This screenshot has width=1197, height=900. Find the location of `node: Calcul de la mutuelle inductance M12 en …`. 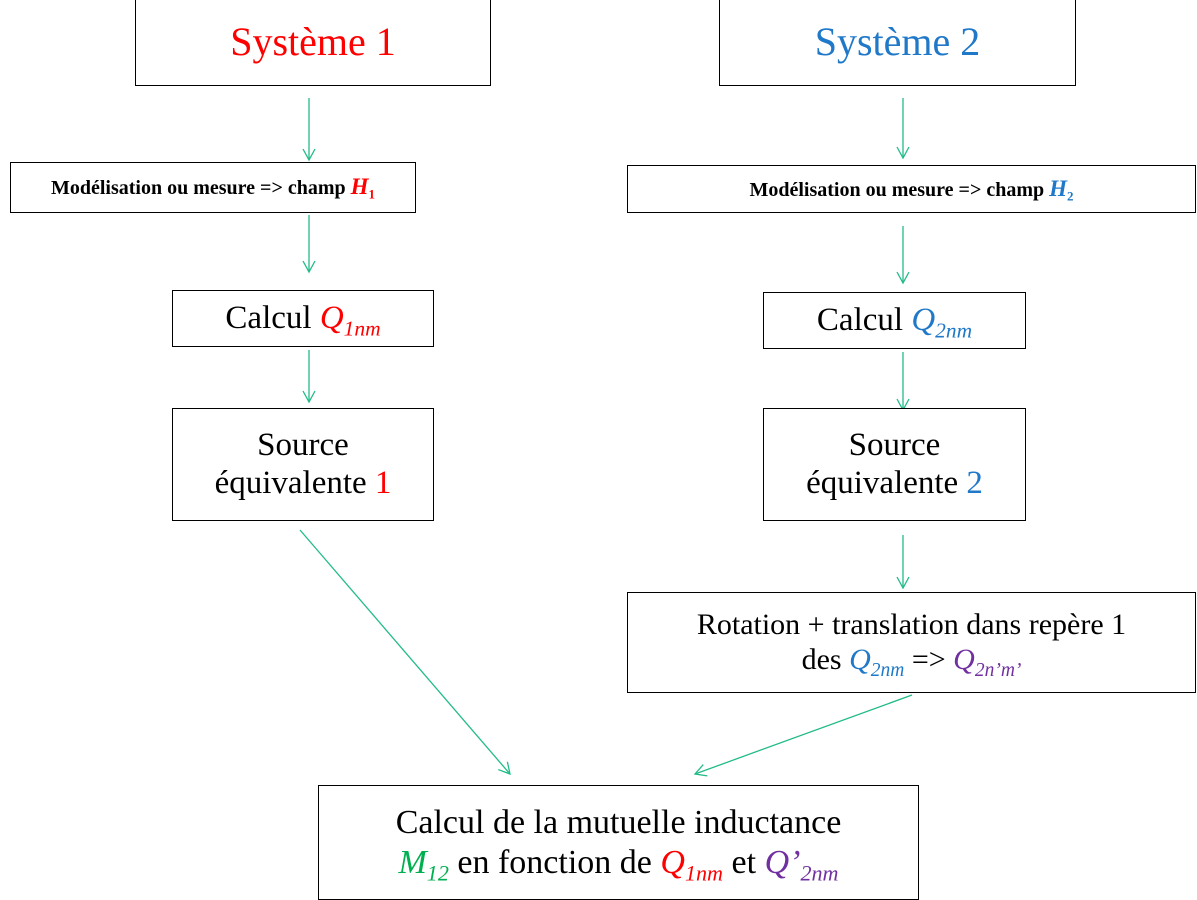

node: Calcul de la mutuelle inductance M12 en … is located at coordinates (618, 842).